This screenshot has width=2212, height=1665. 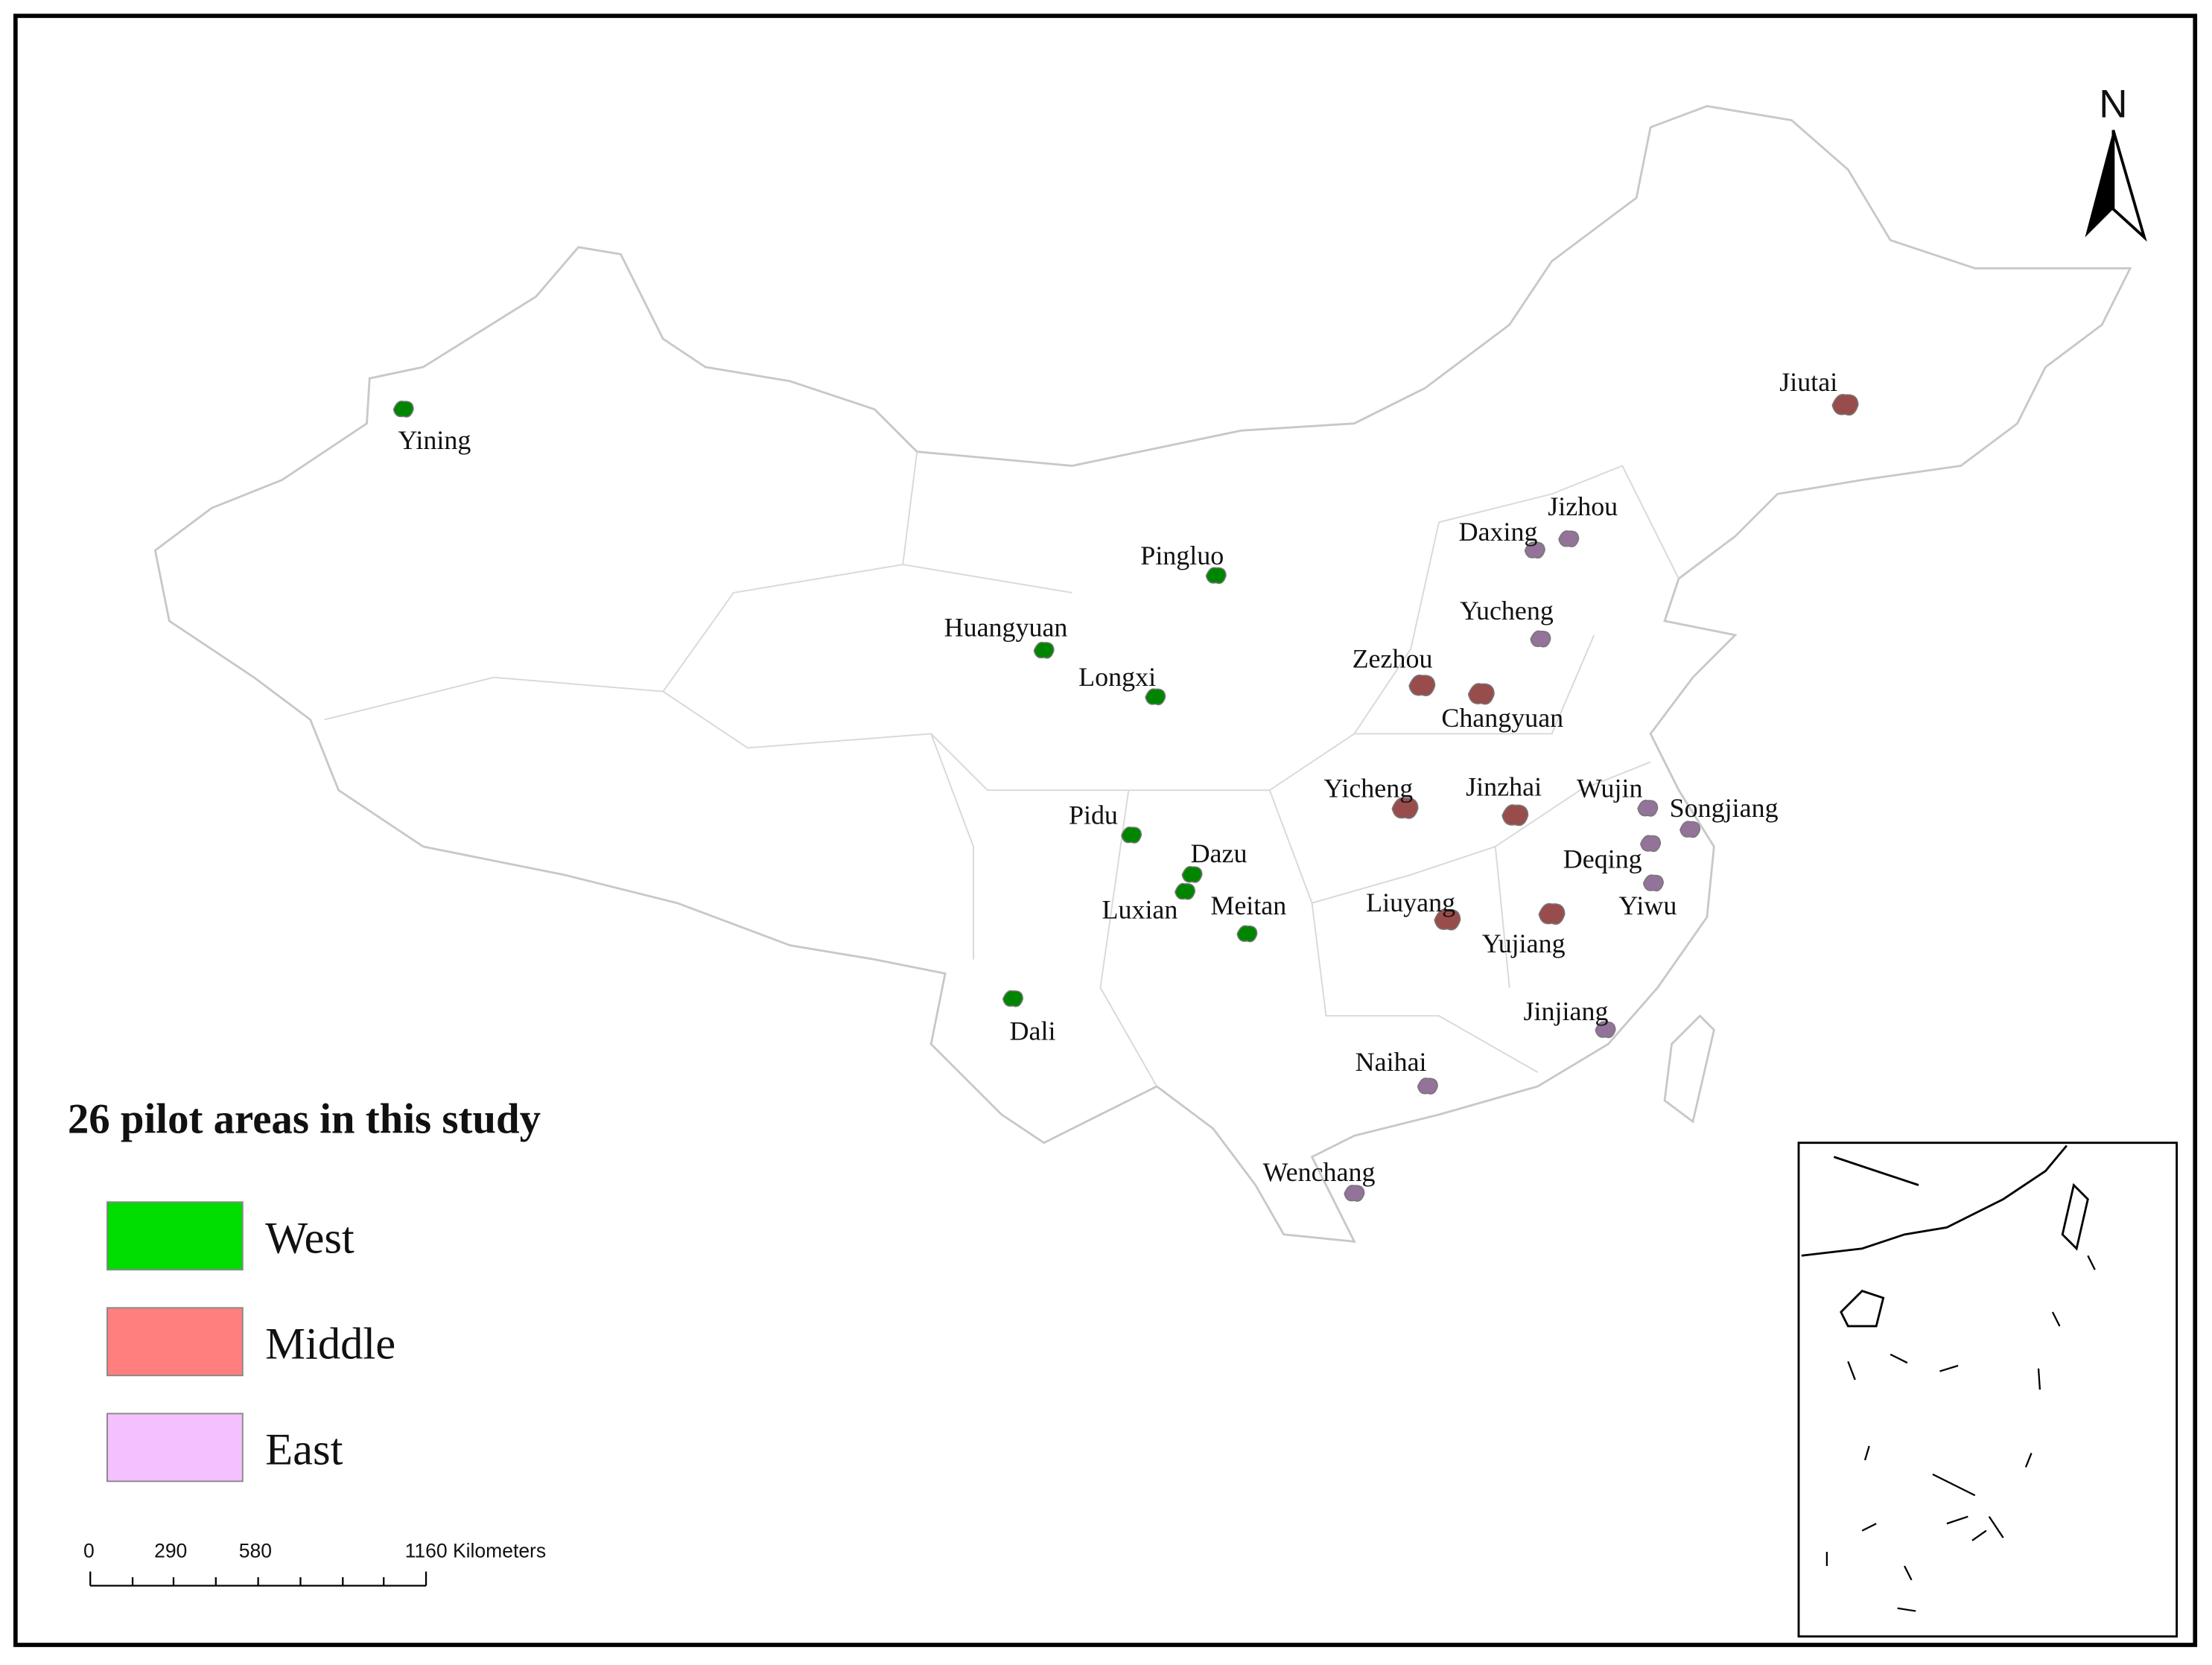 What do you see at coordinates (1583, 506) in the screenshot?
I see `area-label: Jizhou` at bounding box center [1583, 506].